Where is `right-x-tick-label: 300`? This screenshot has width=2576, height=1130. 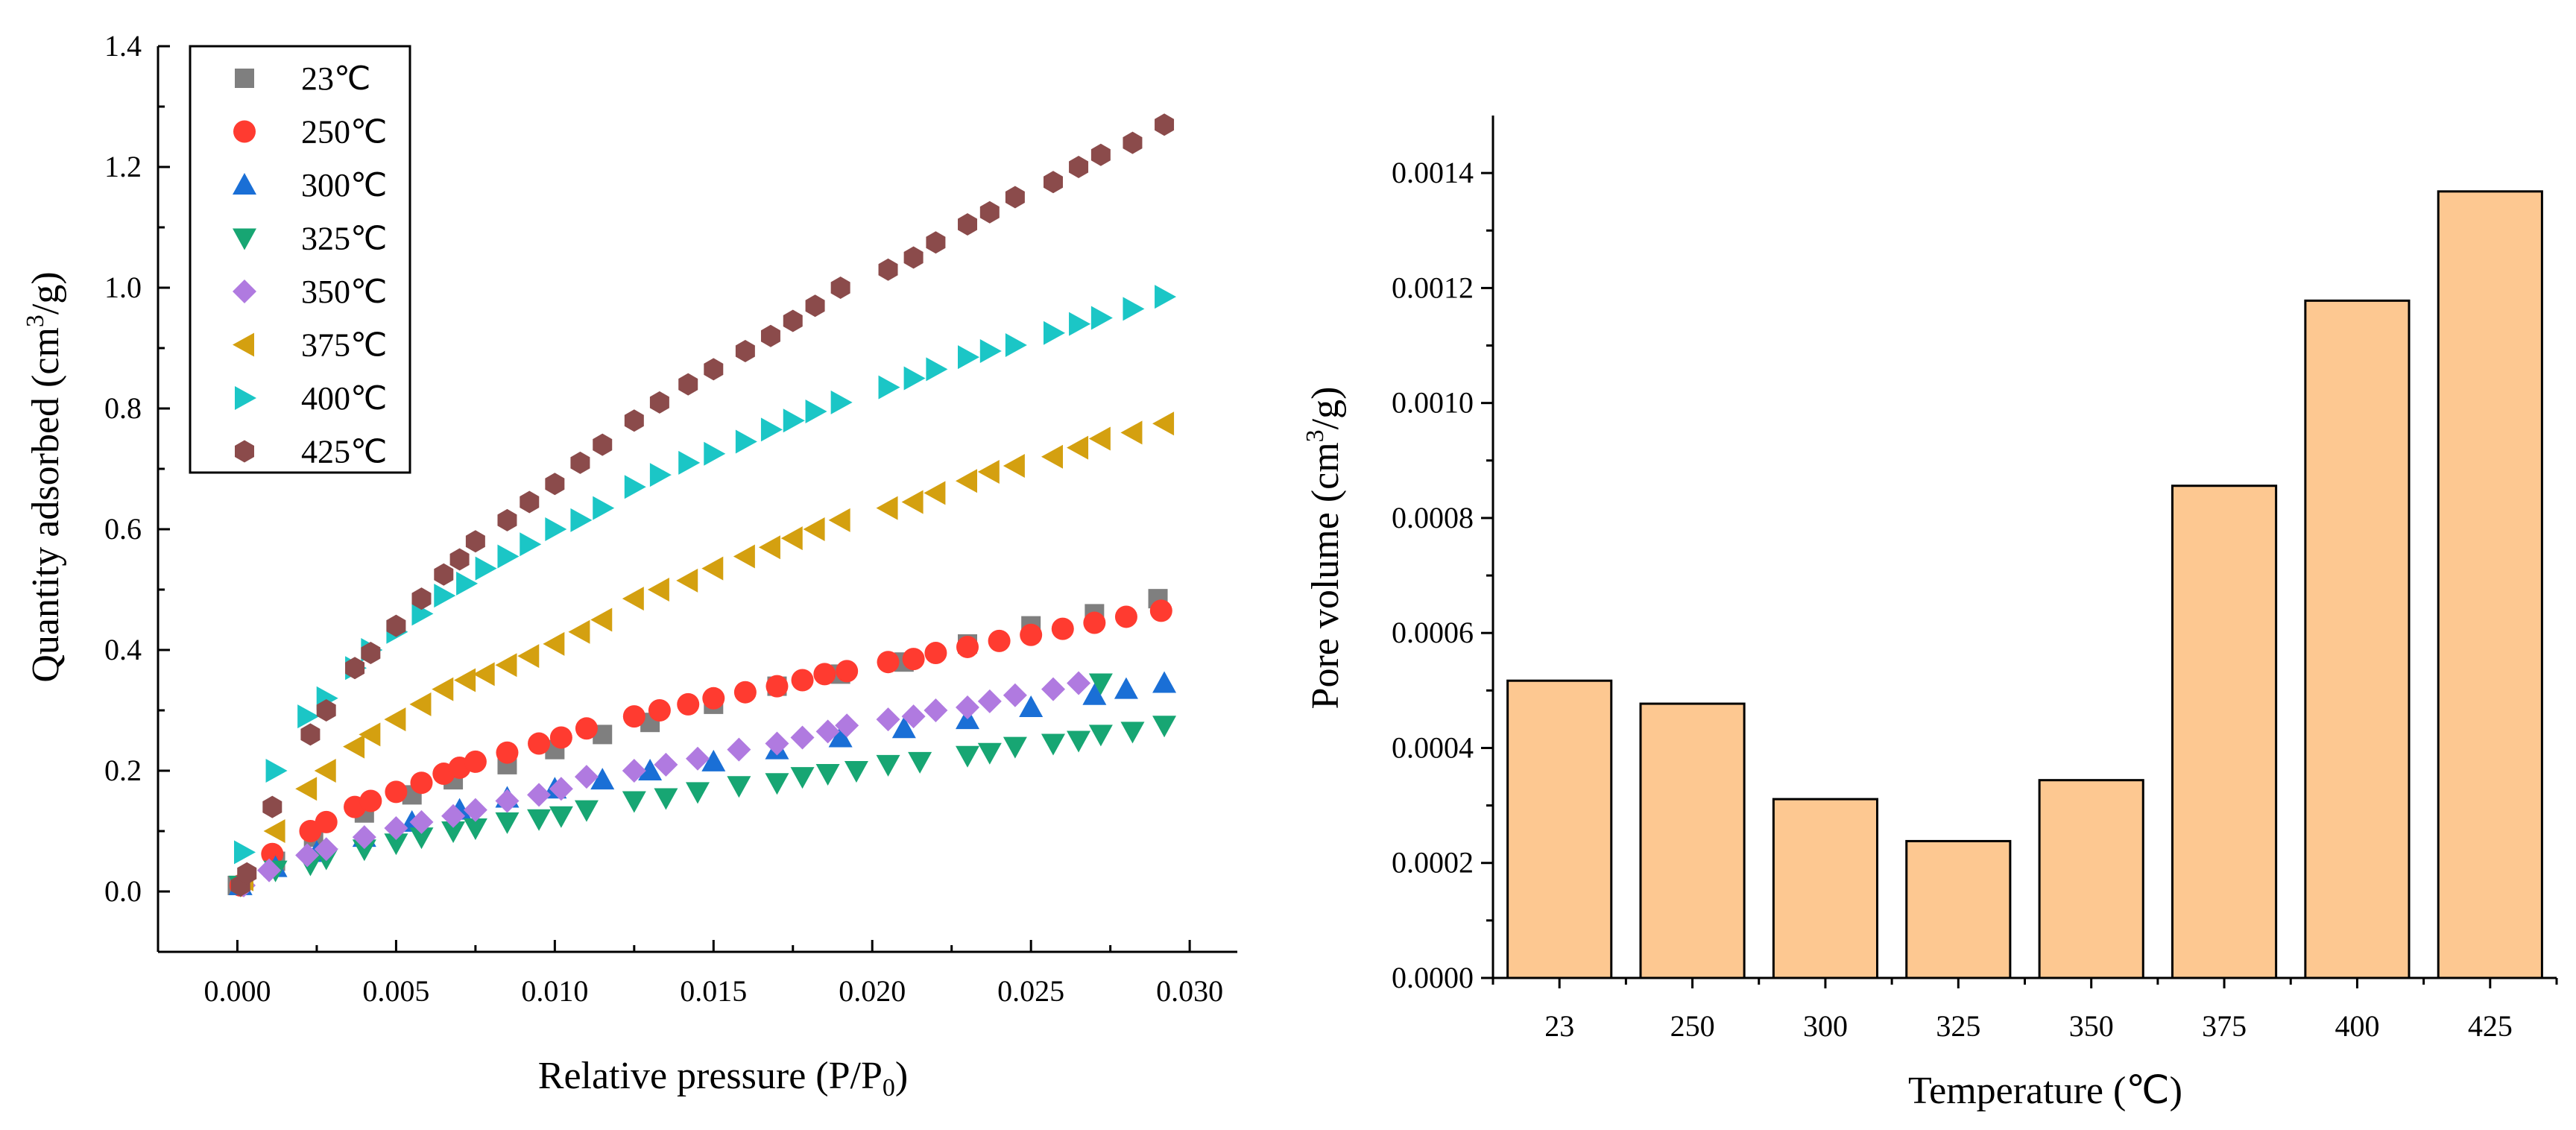 right-x-tick-label: 300 is located at coordinates (1826, 1026).